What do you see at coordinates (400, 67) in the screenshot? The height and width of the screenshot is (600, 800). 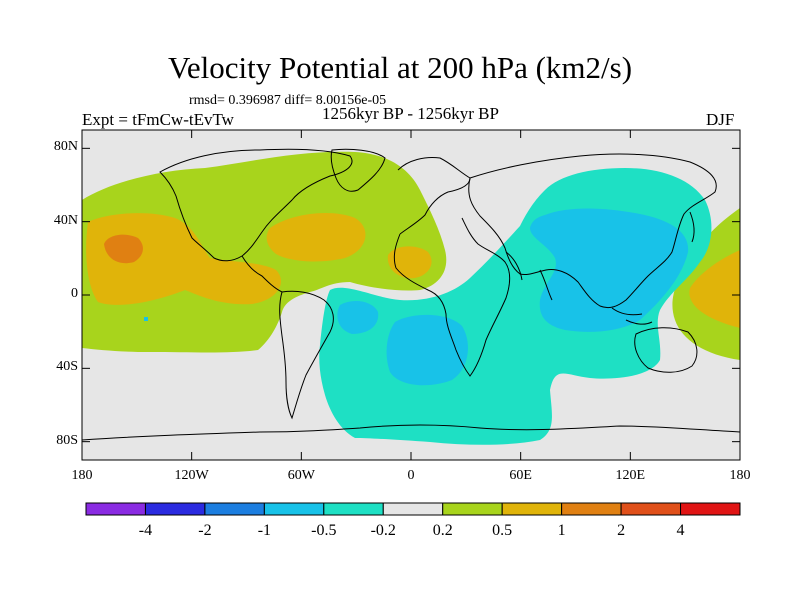 I see `plot-title: Velocity Potential at 200 hPa (km2/s)` at bounding box center [400, 67].